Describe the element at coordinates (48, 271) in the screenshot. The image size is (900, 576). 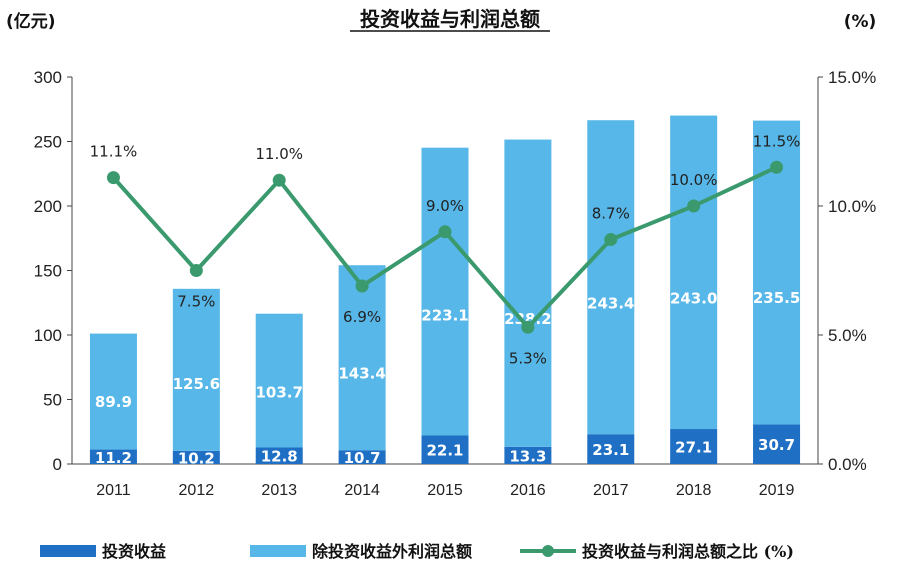
I see `y-tick-label: 150` at that location.